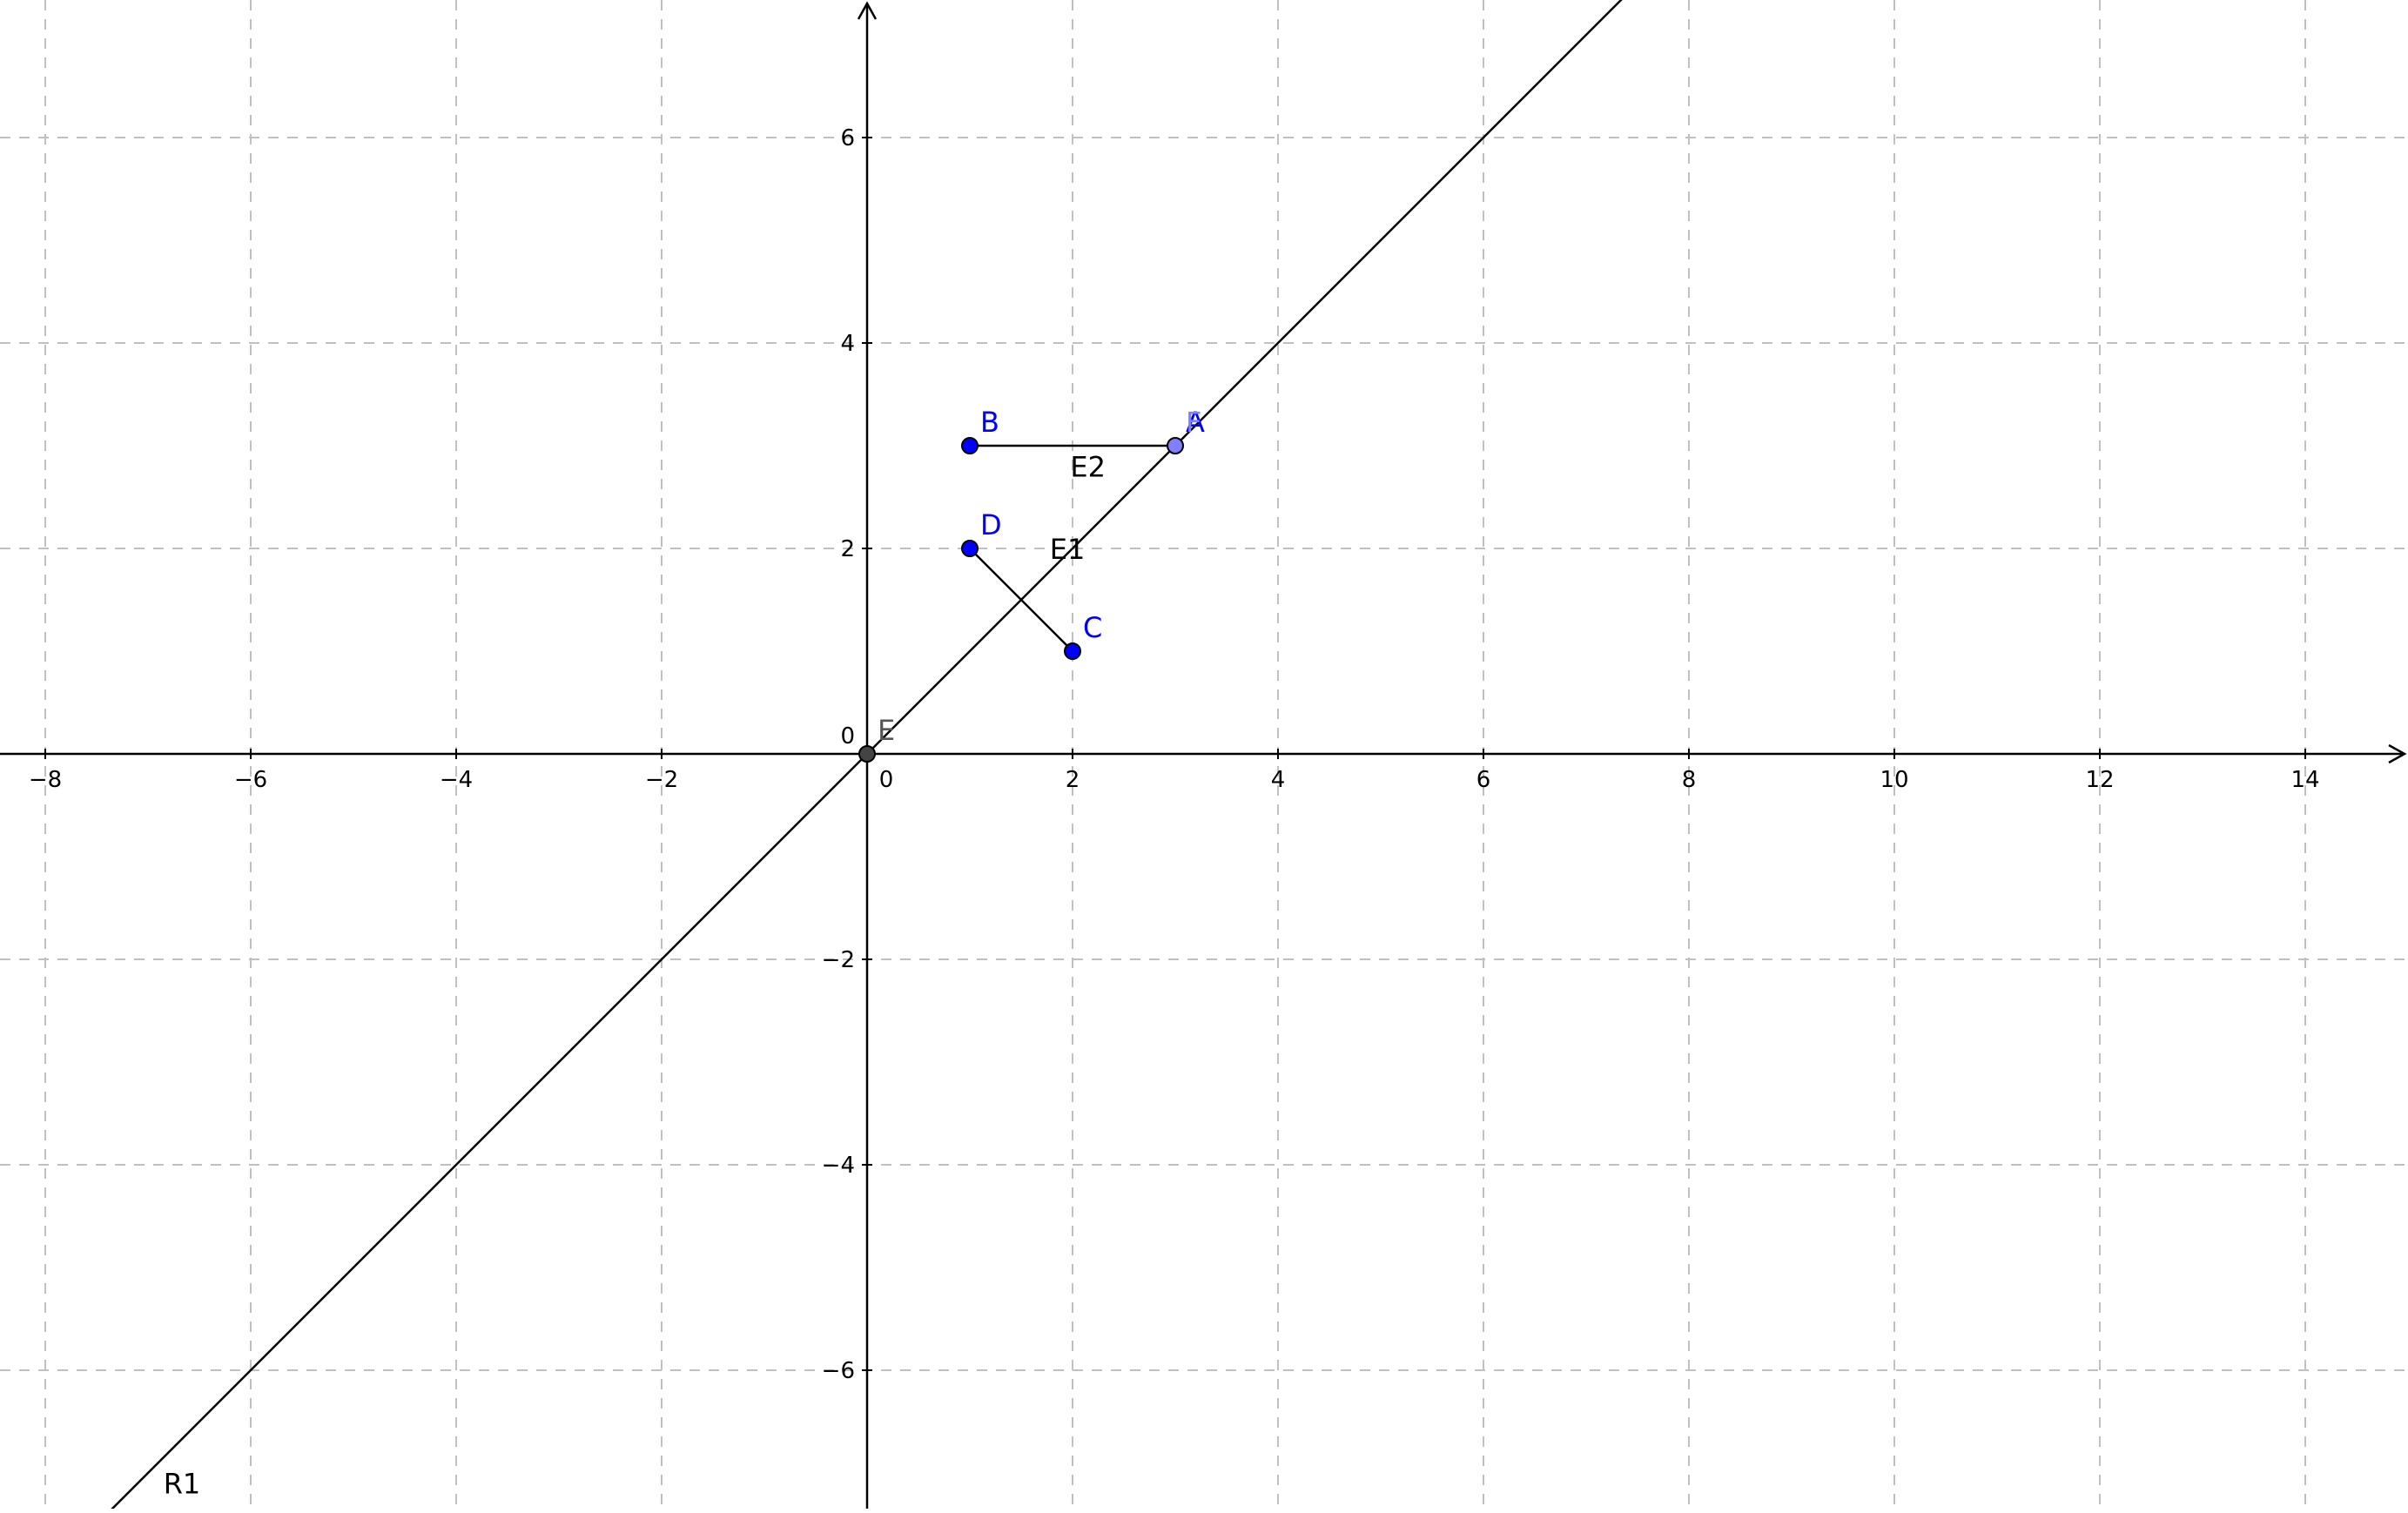  Describe the element at coordinates (867, 754) in the screenshot. I see `point-e` at that location.